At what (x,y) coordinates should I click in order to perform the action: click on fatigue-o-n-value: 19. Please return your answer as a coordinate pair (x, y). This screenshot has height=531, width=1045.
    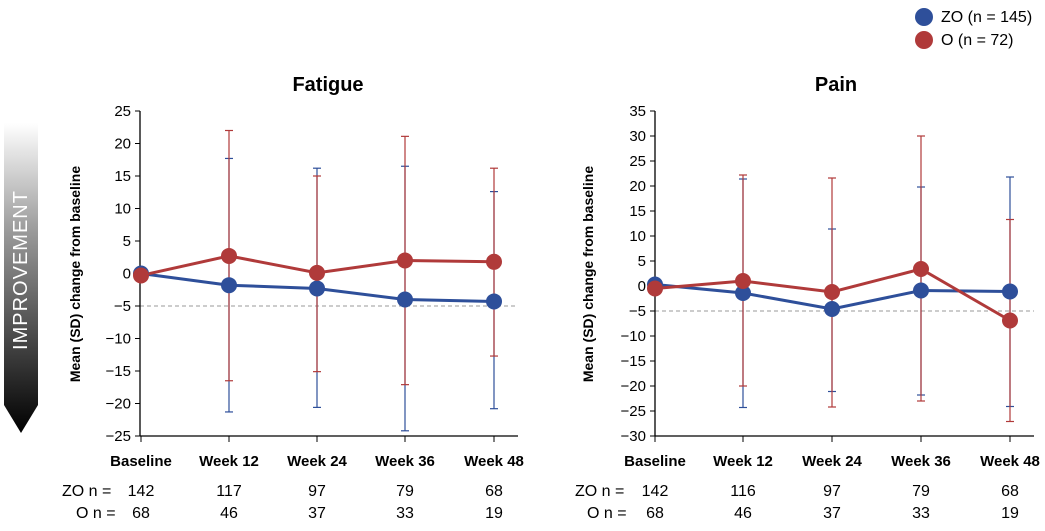
    Looking at the image, I should click on (494, 513).